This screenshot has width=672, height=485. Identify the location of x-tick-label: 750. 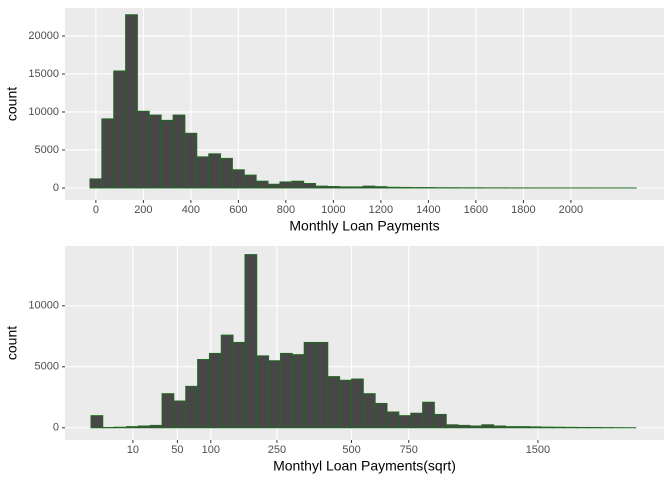
(409, 450).